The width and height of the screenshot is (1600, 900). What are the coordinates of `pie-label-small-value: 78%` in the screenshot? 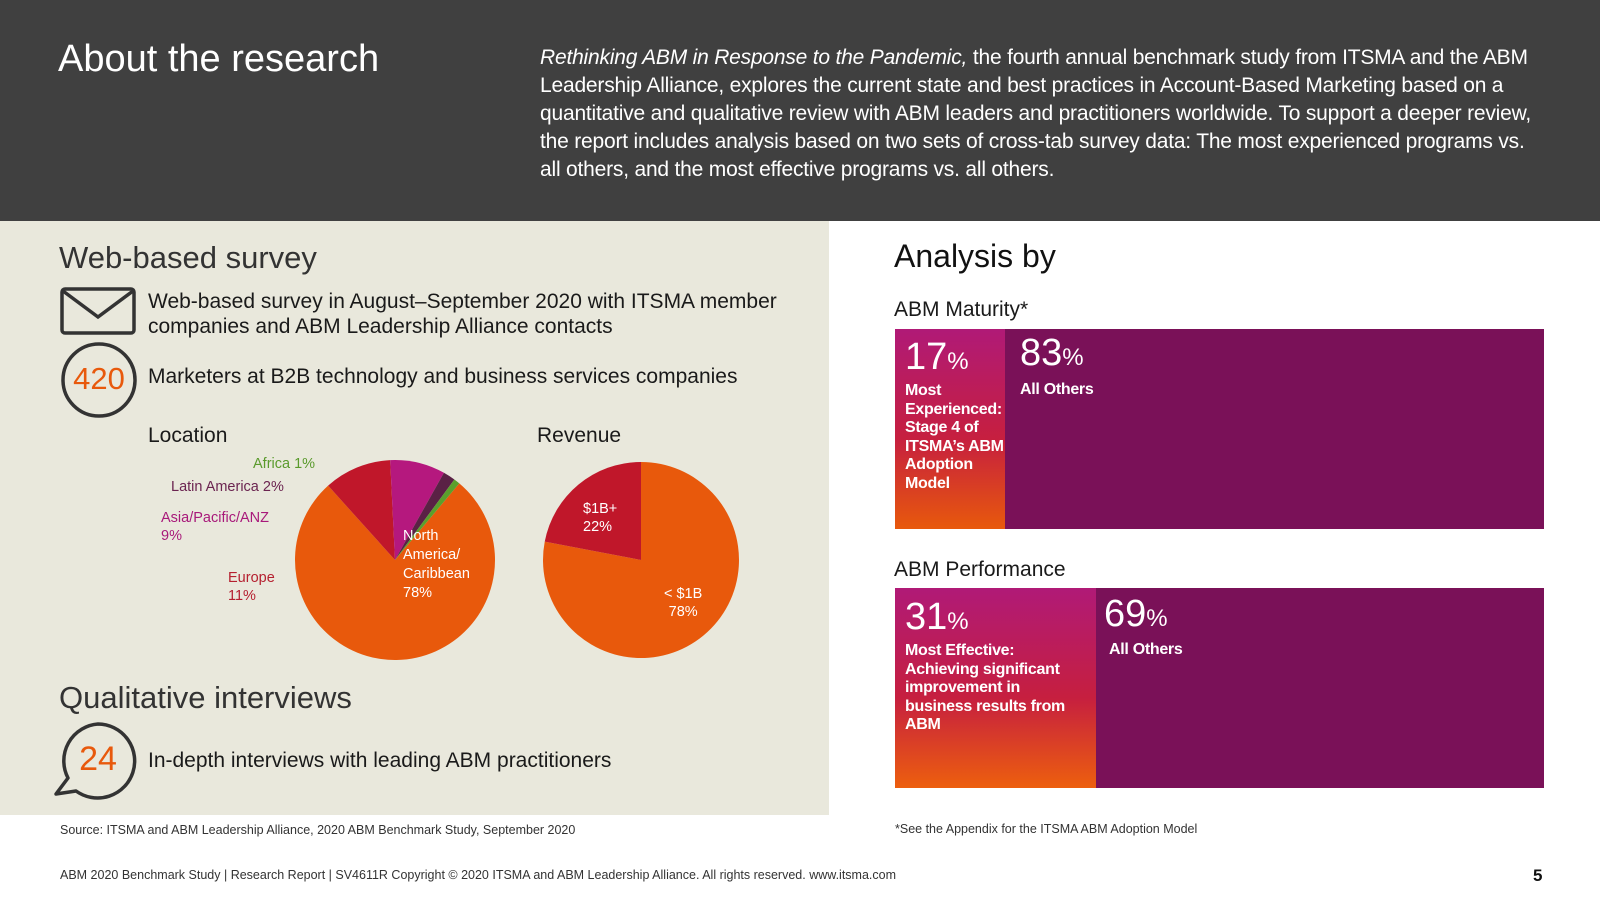 It's located at (683, 612).